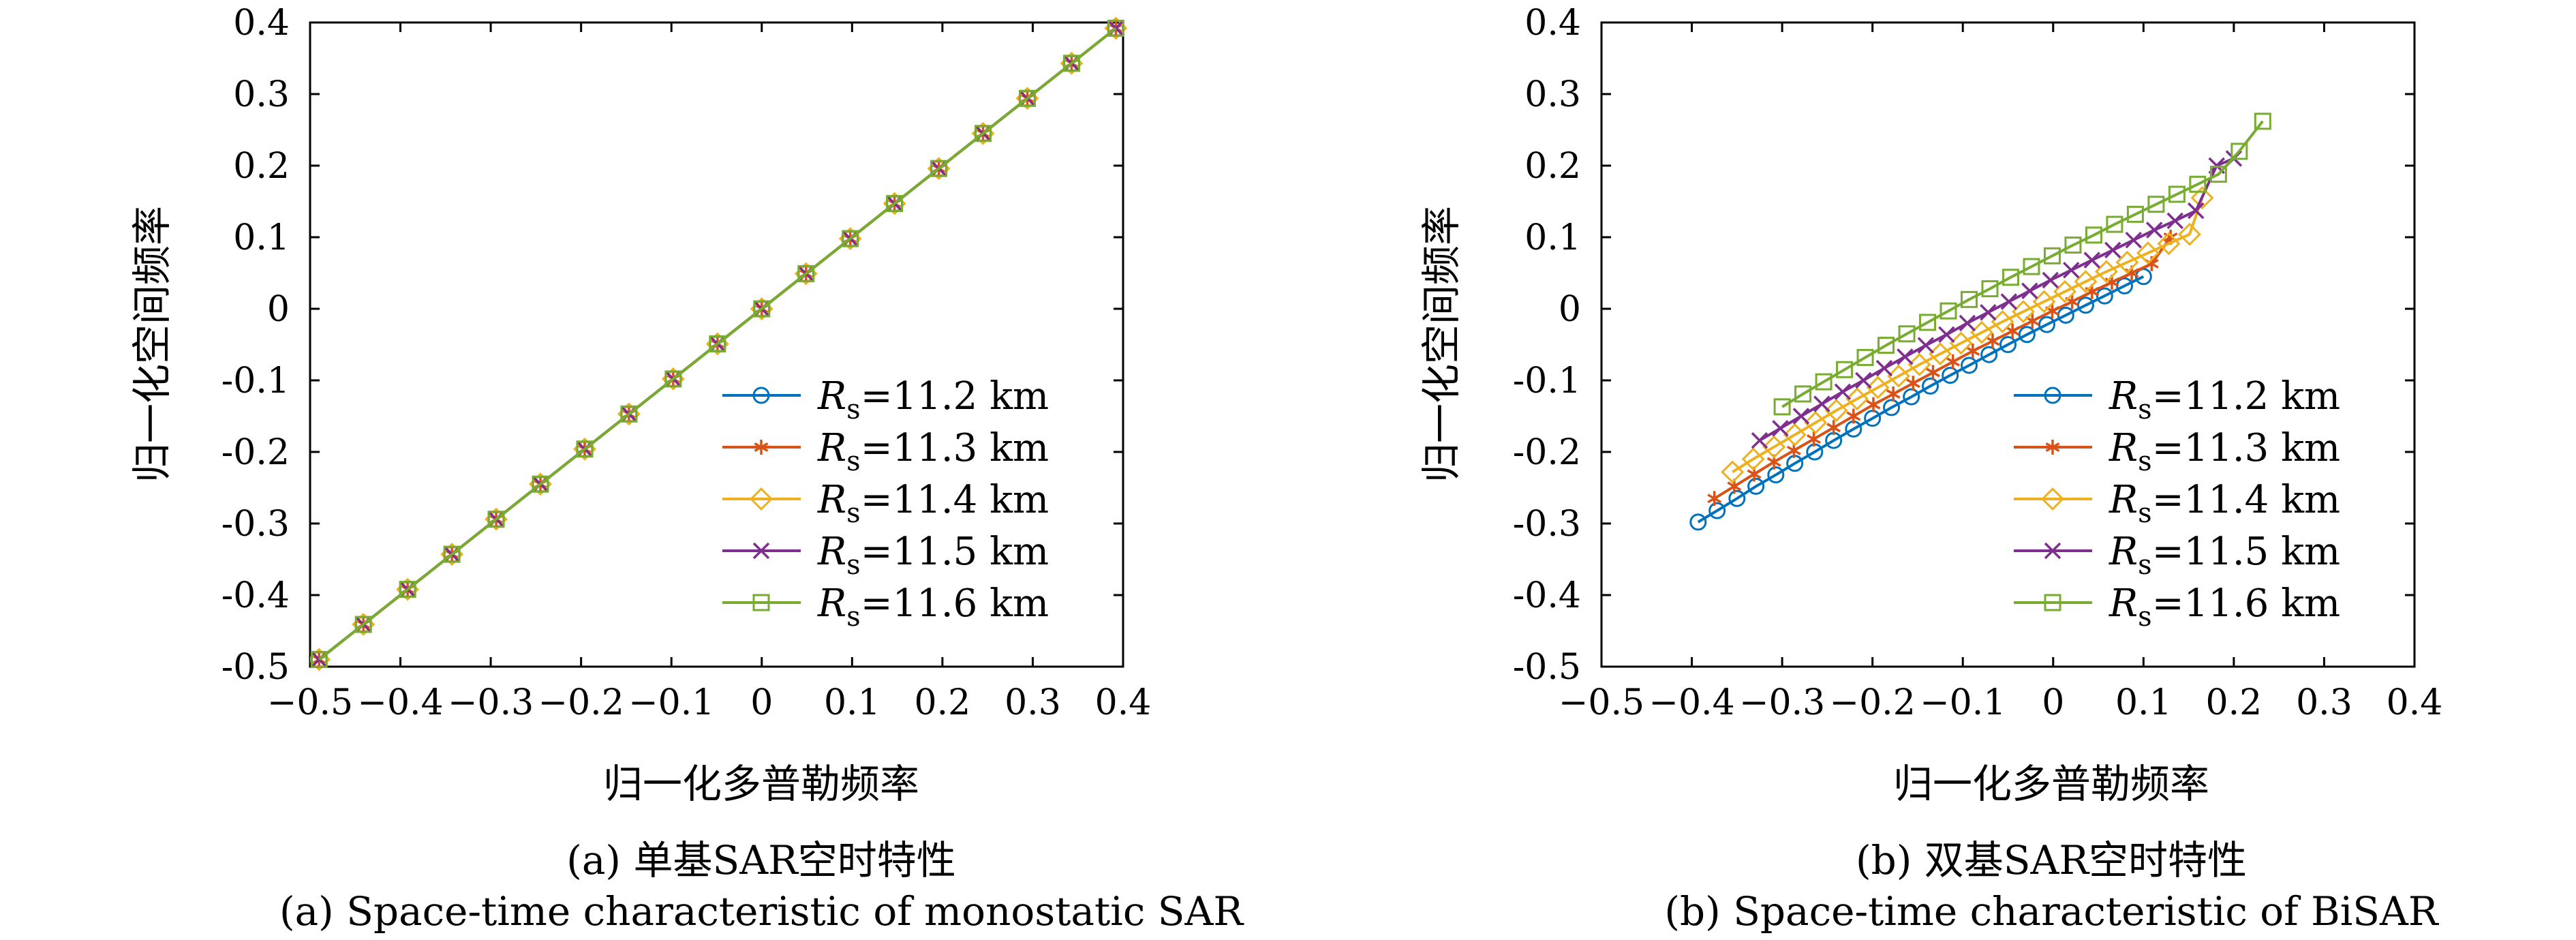  What do you see at coordinates (2051, 784) in the screenshot?
I see `xlabel-b: 归一化多普勒频率` at bounding box center [2051, 784].